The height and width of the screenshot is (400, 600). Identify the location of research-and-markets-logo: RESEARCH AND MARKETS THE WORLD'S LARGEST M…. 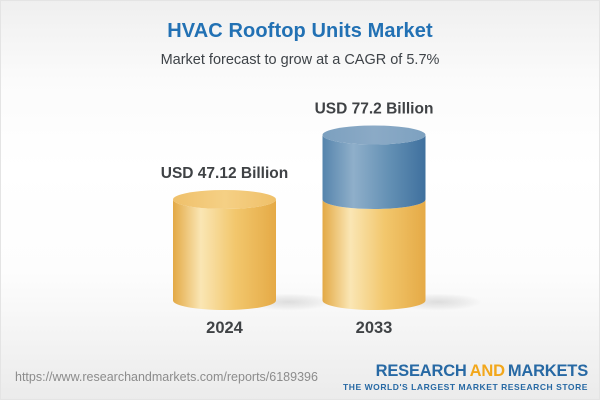
(465, 377).